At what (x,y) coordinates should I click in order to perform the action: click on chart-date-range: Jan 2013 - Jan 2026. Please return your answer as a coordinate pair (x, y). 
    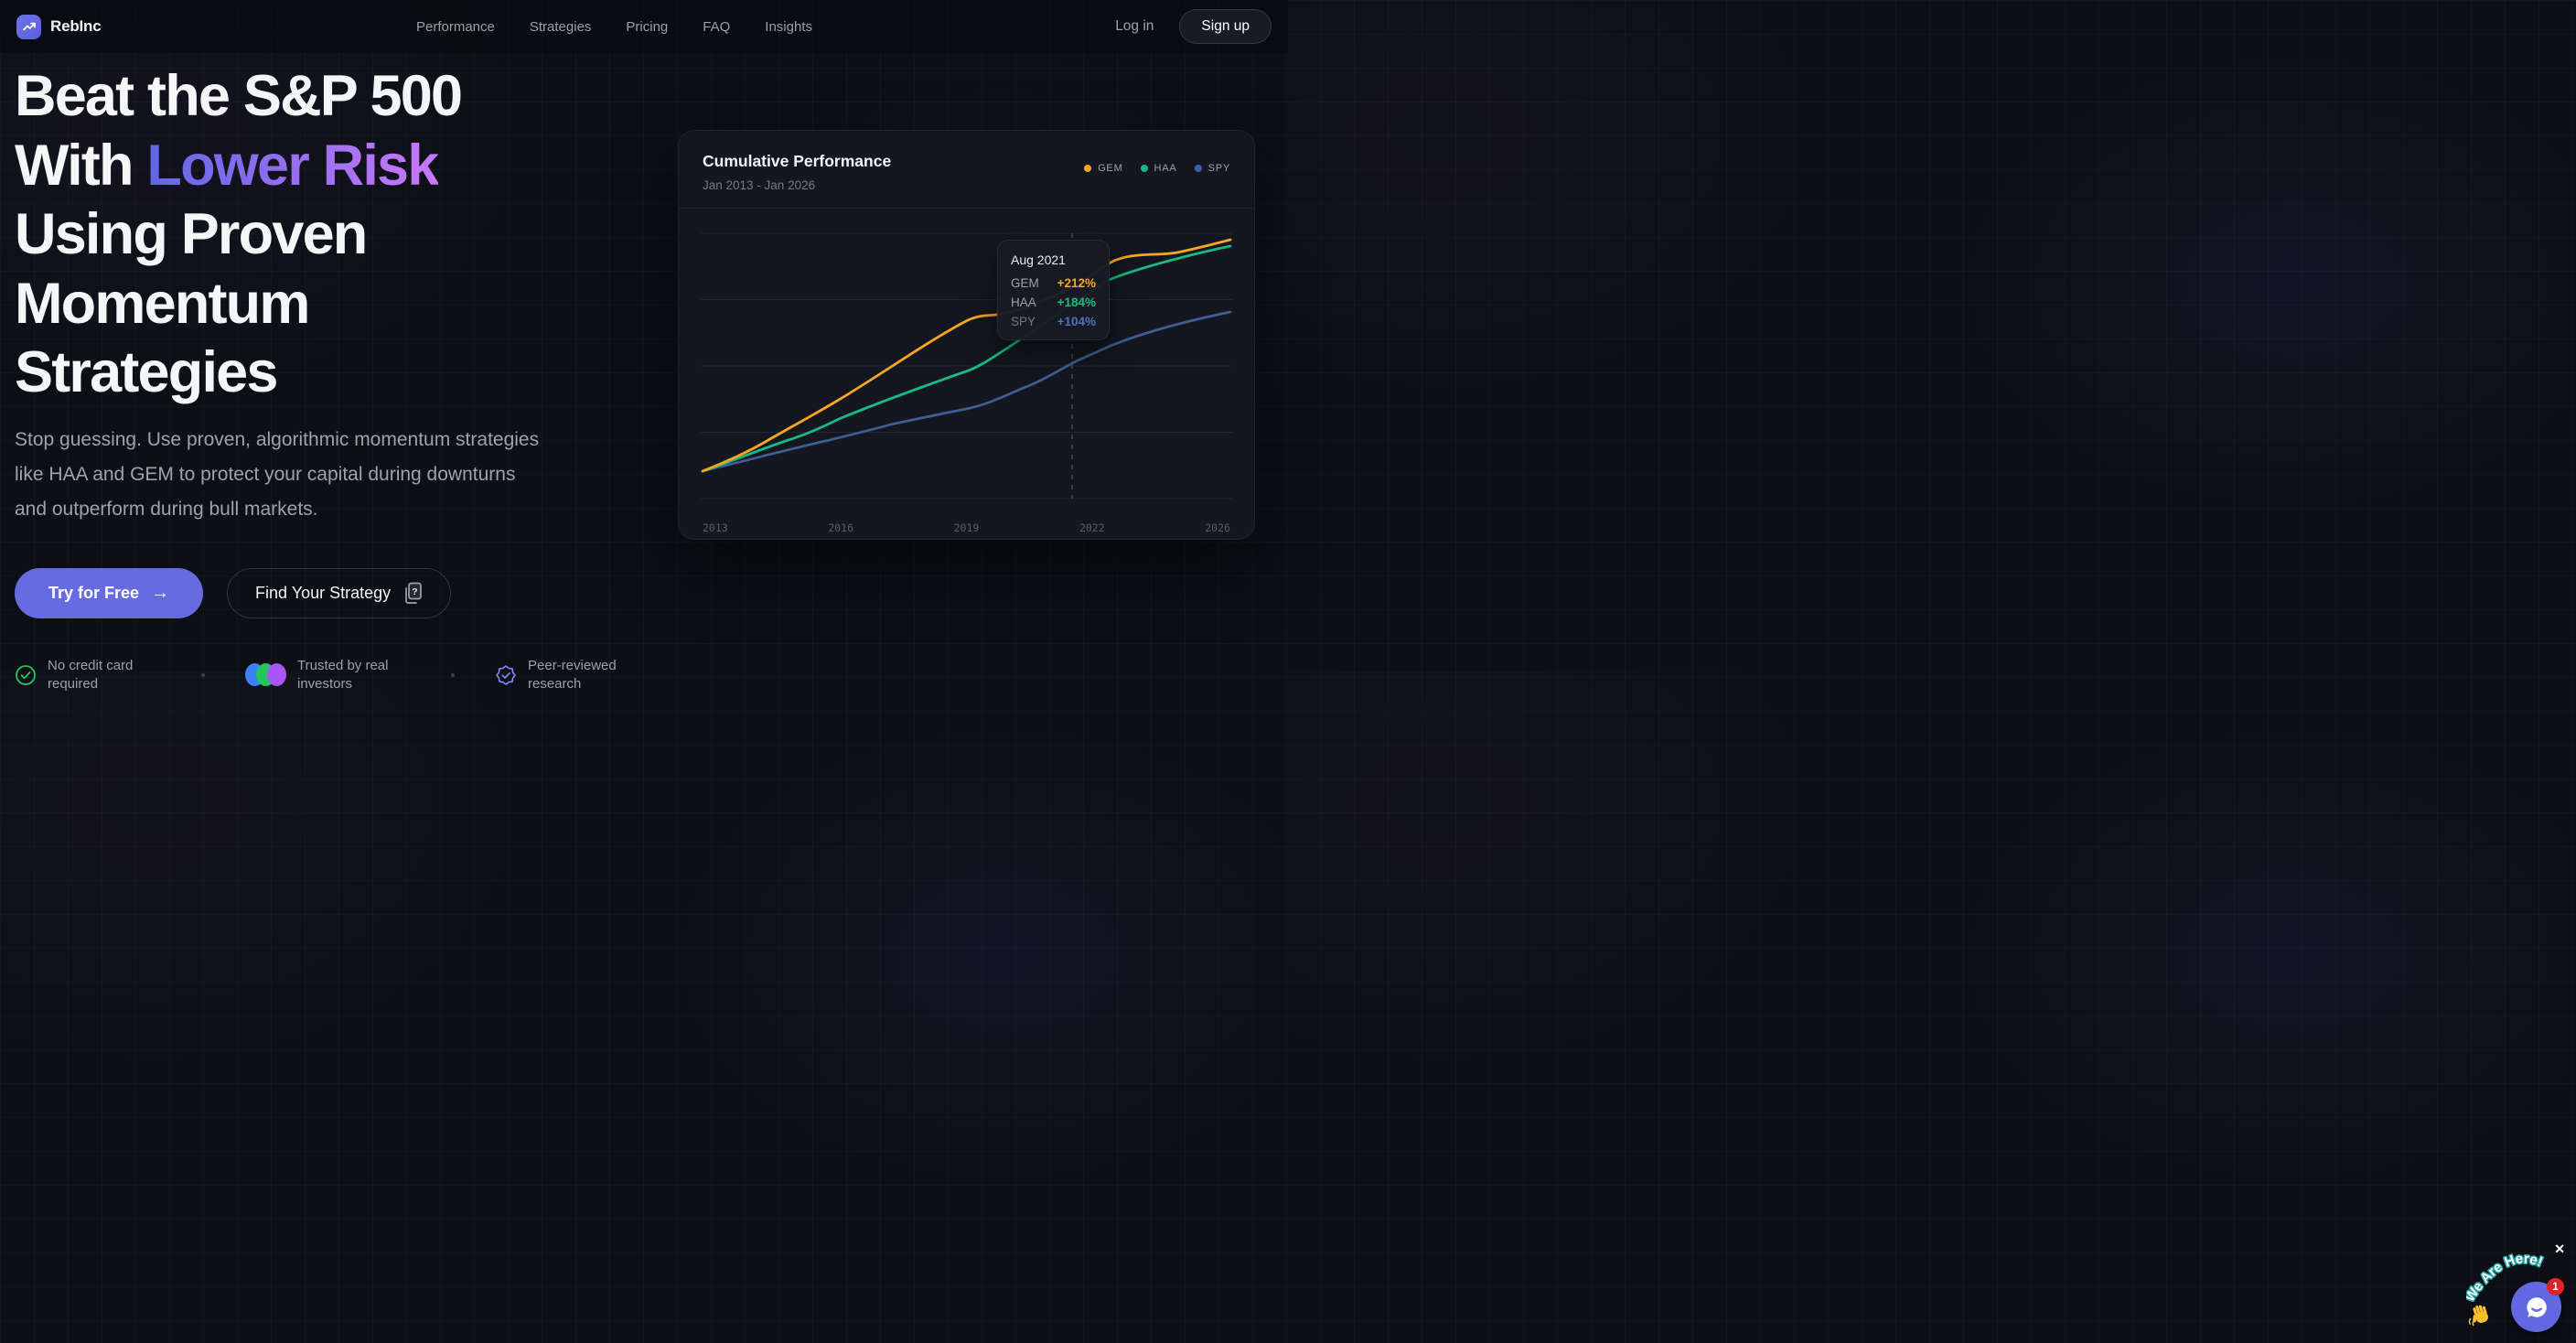
    Looking at the image, I should click on (760, 185).